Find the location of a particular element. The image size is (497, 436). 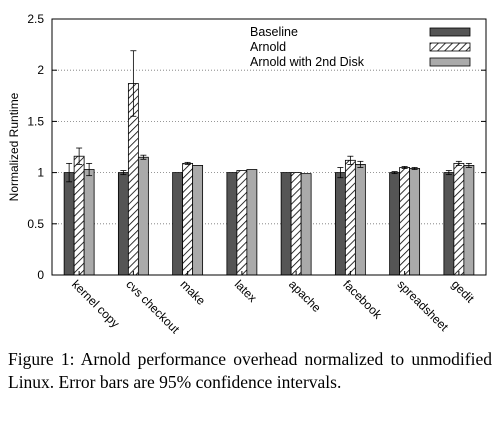

x-tick-label: make is located at coordinates (193, 292).